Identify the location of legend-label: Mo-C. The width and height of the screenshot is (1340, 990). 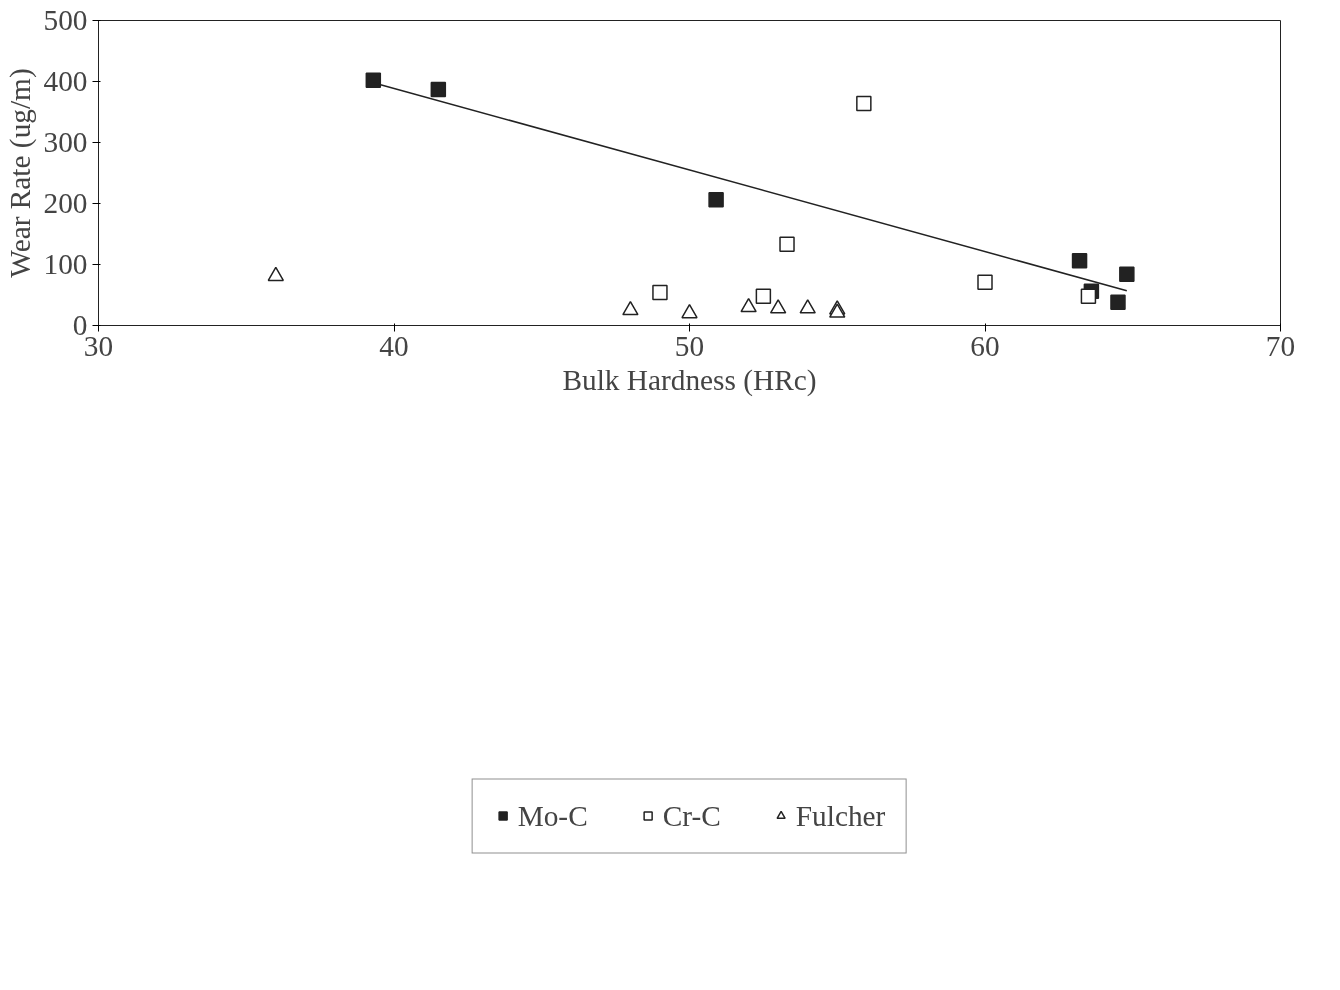
(552, 816).